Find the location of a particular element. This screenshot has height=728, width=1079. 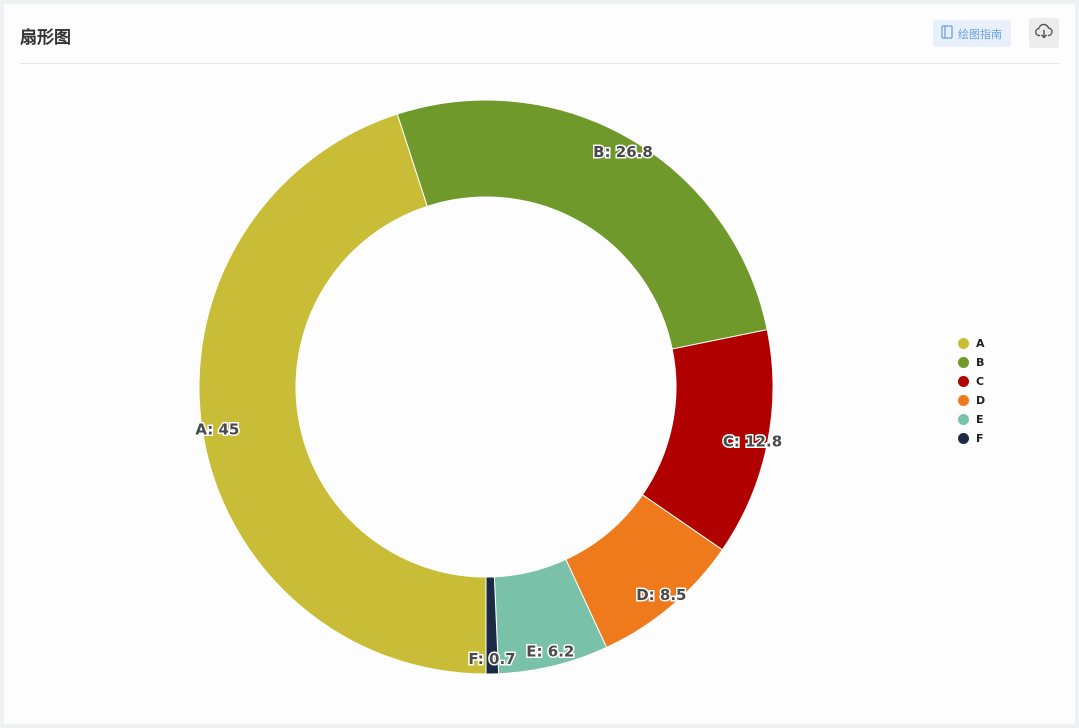

download-button is located at coordinates (1044, 33).